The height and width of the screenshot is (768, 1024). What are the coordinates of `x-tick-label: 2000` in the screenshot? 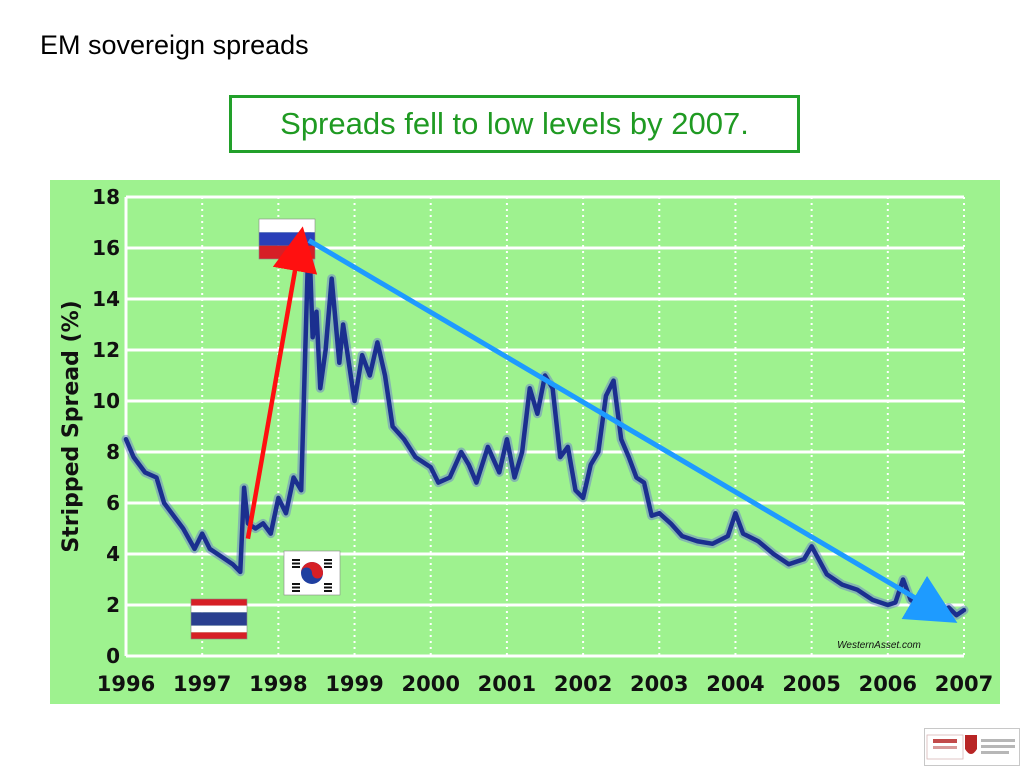 It's located at (431, 684).